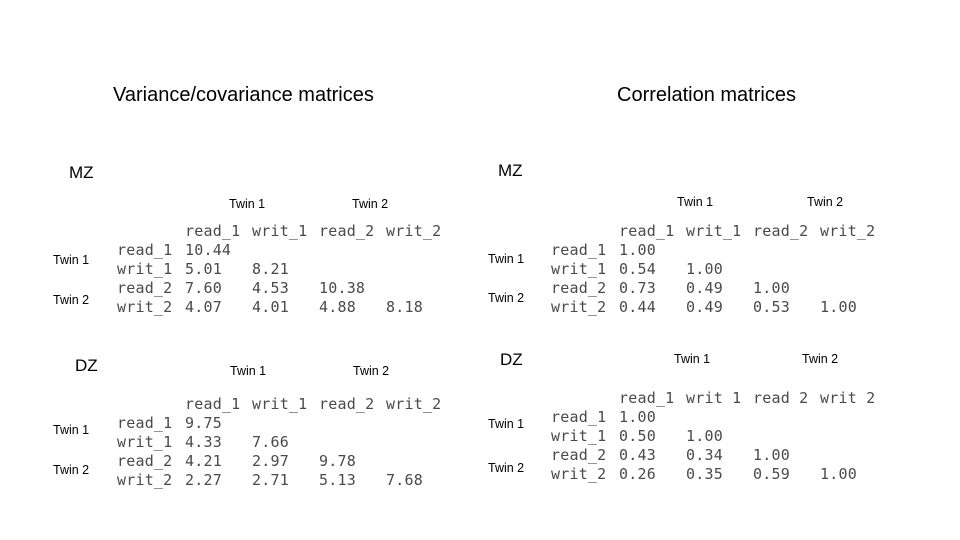 The height and width of the screenshot is (540, 960). What do you see at coordinates (848, 398) in the screenshot?
I see `matrix-column-header: writ 2` at bounding box center [848, 398].